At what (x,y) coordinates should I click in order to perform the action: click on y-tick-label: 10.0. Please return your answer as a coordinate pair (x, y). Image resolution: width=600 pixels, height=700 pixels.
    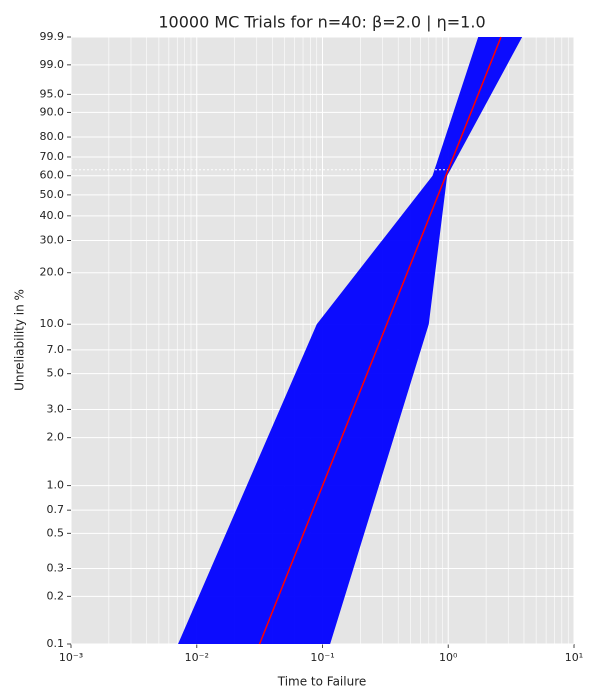
    Looking at the image, I should click on (52, 323).